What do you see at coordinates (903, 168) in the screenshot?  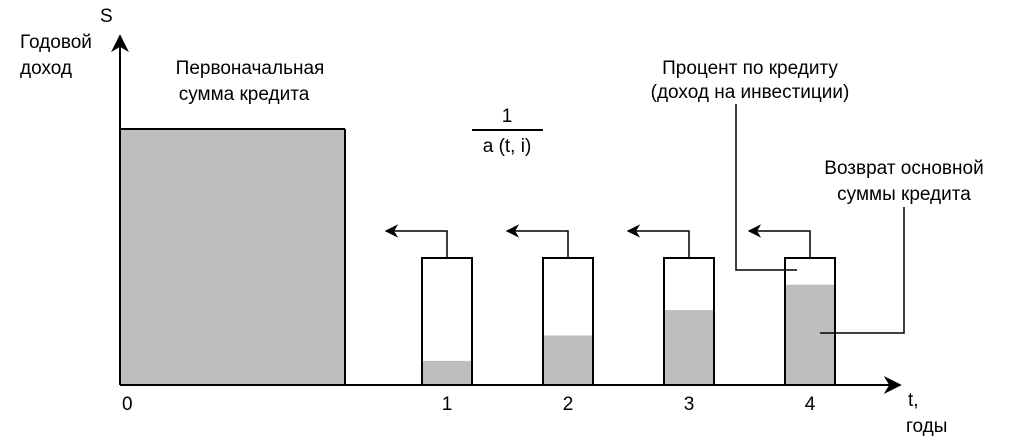 I see `principal-label-line1: Возврат основной` at bounding box center [903, 168].